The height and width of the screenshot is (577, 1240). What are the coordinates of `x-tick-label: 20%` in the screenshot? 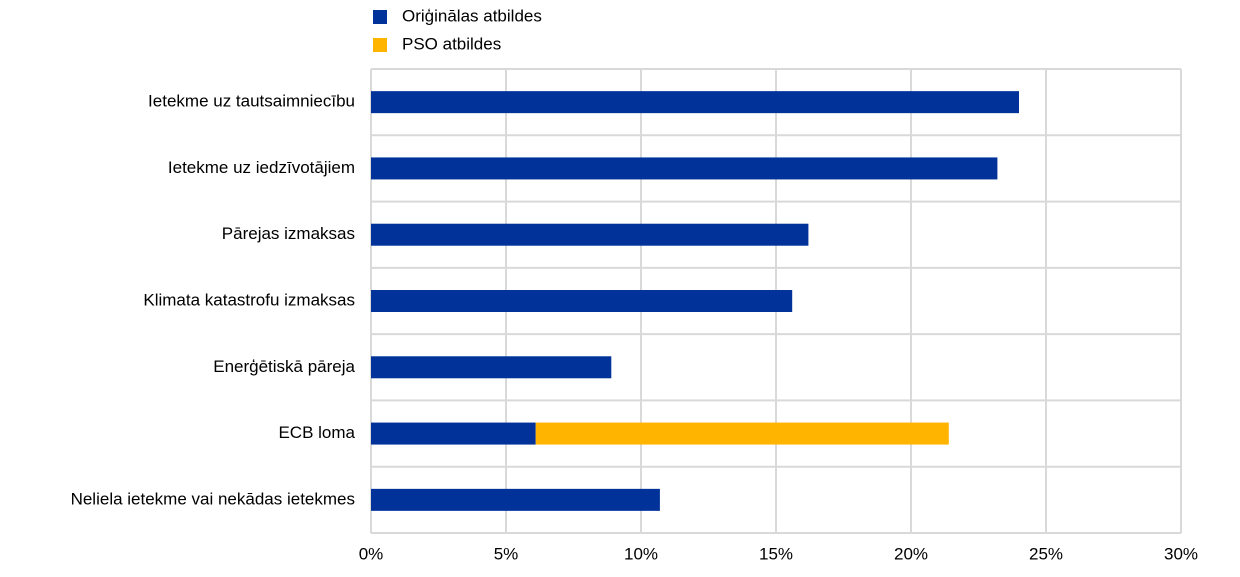 It's located at (911, 553).